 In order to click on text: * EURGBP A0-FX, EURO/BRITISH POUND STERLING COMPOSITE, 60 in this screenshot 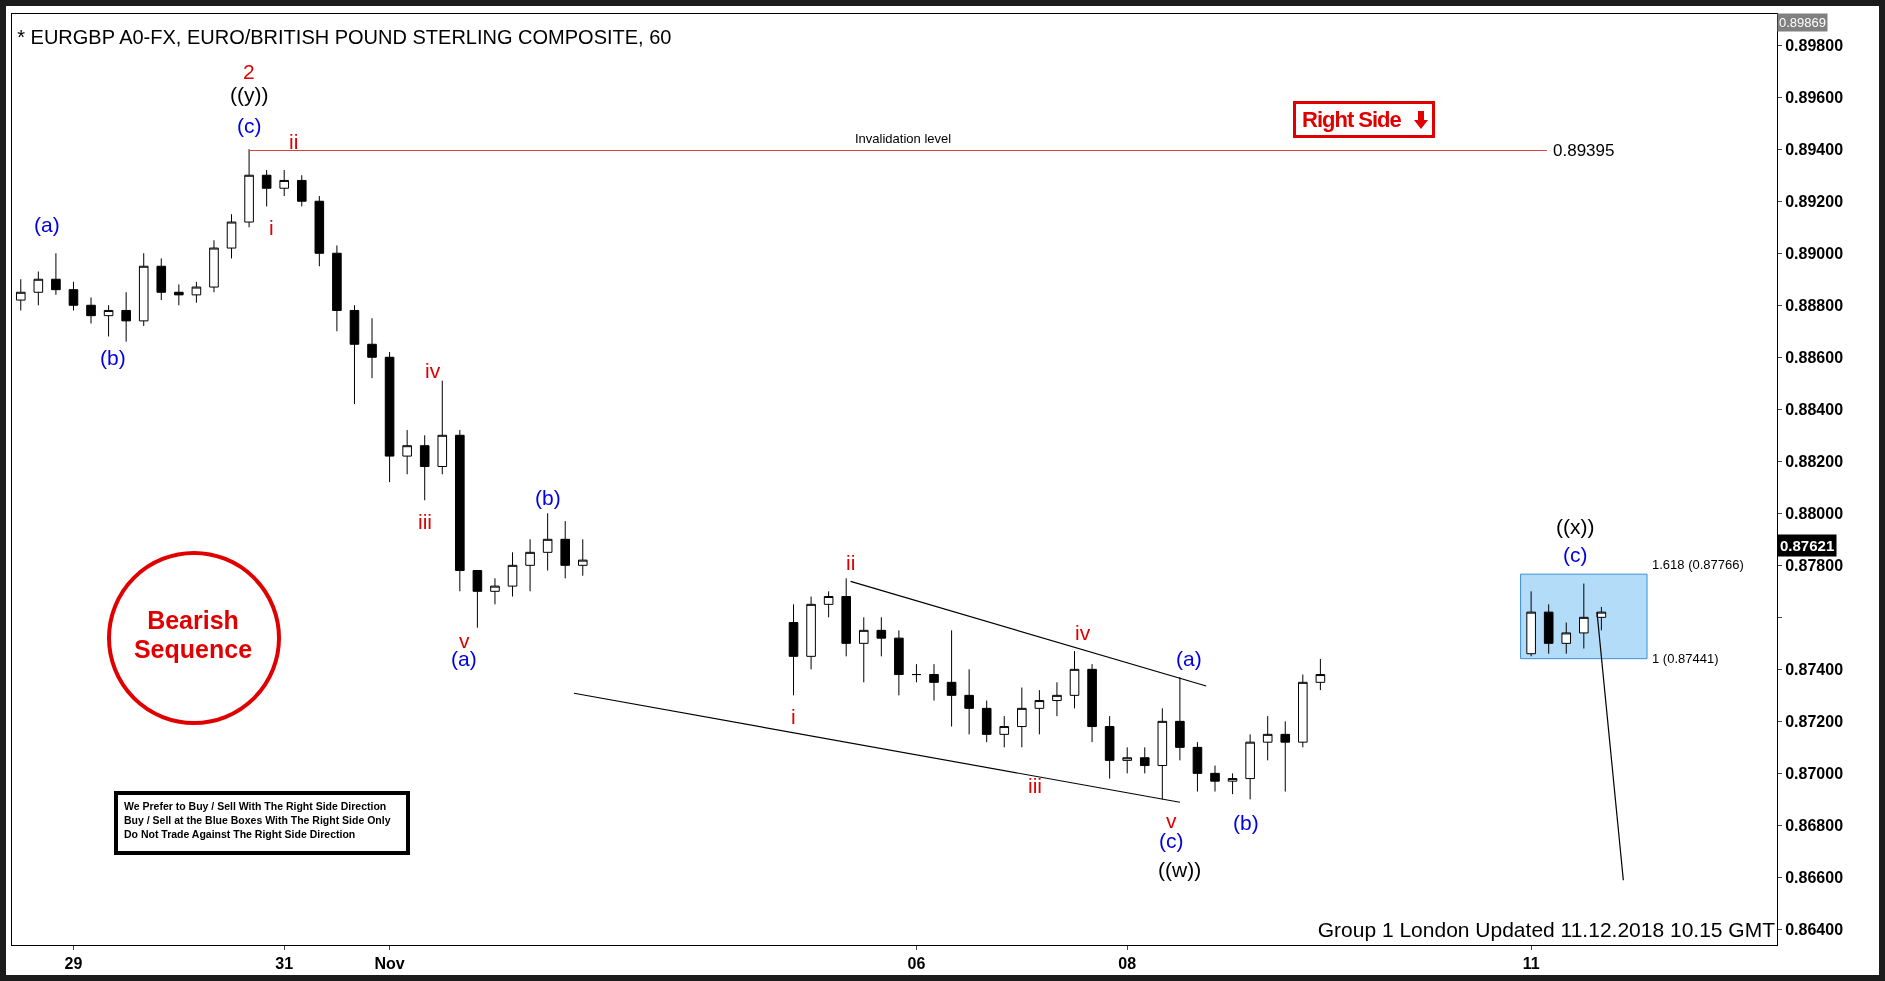, I will do `click(344, 37)`.